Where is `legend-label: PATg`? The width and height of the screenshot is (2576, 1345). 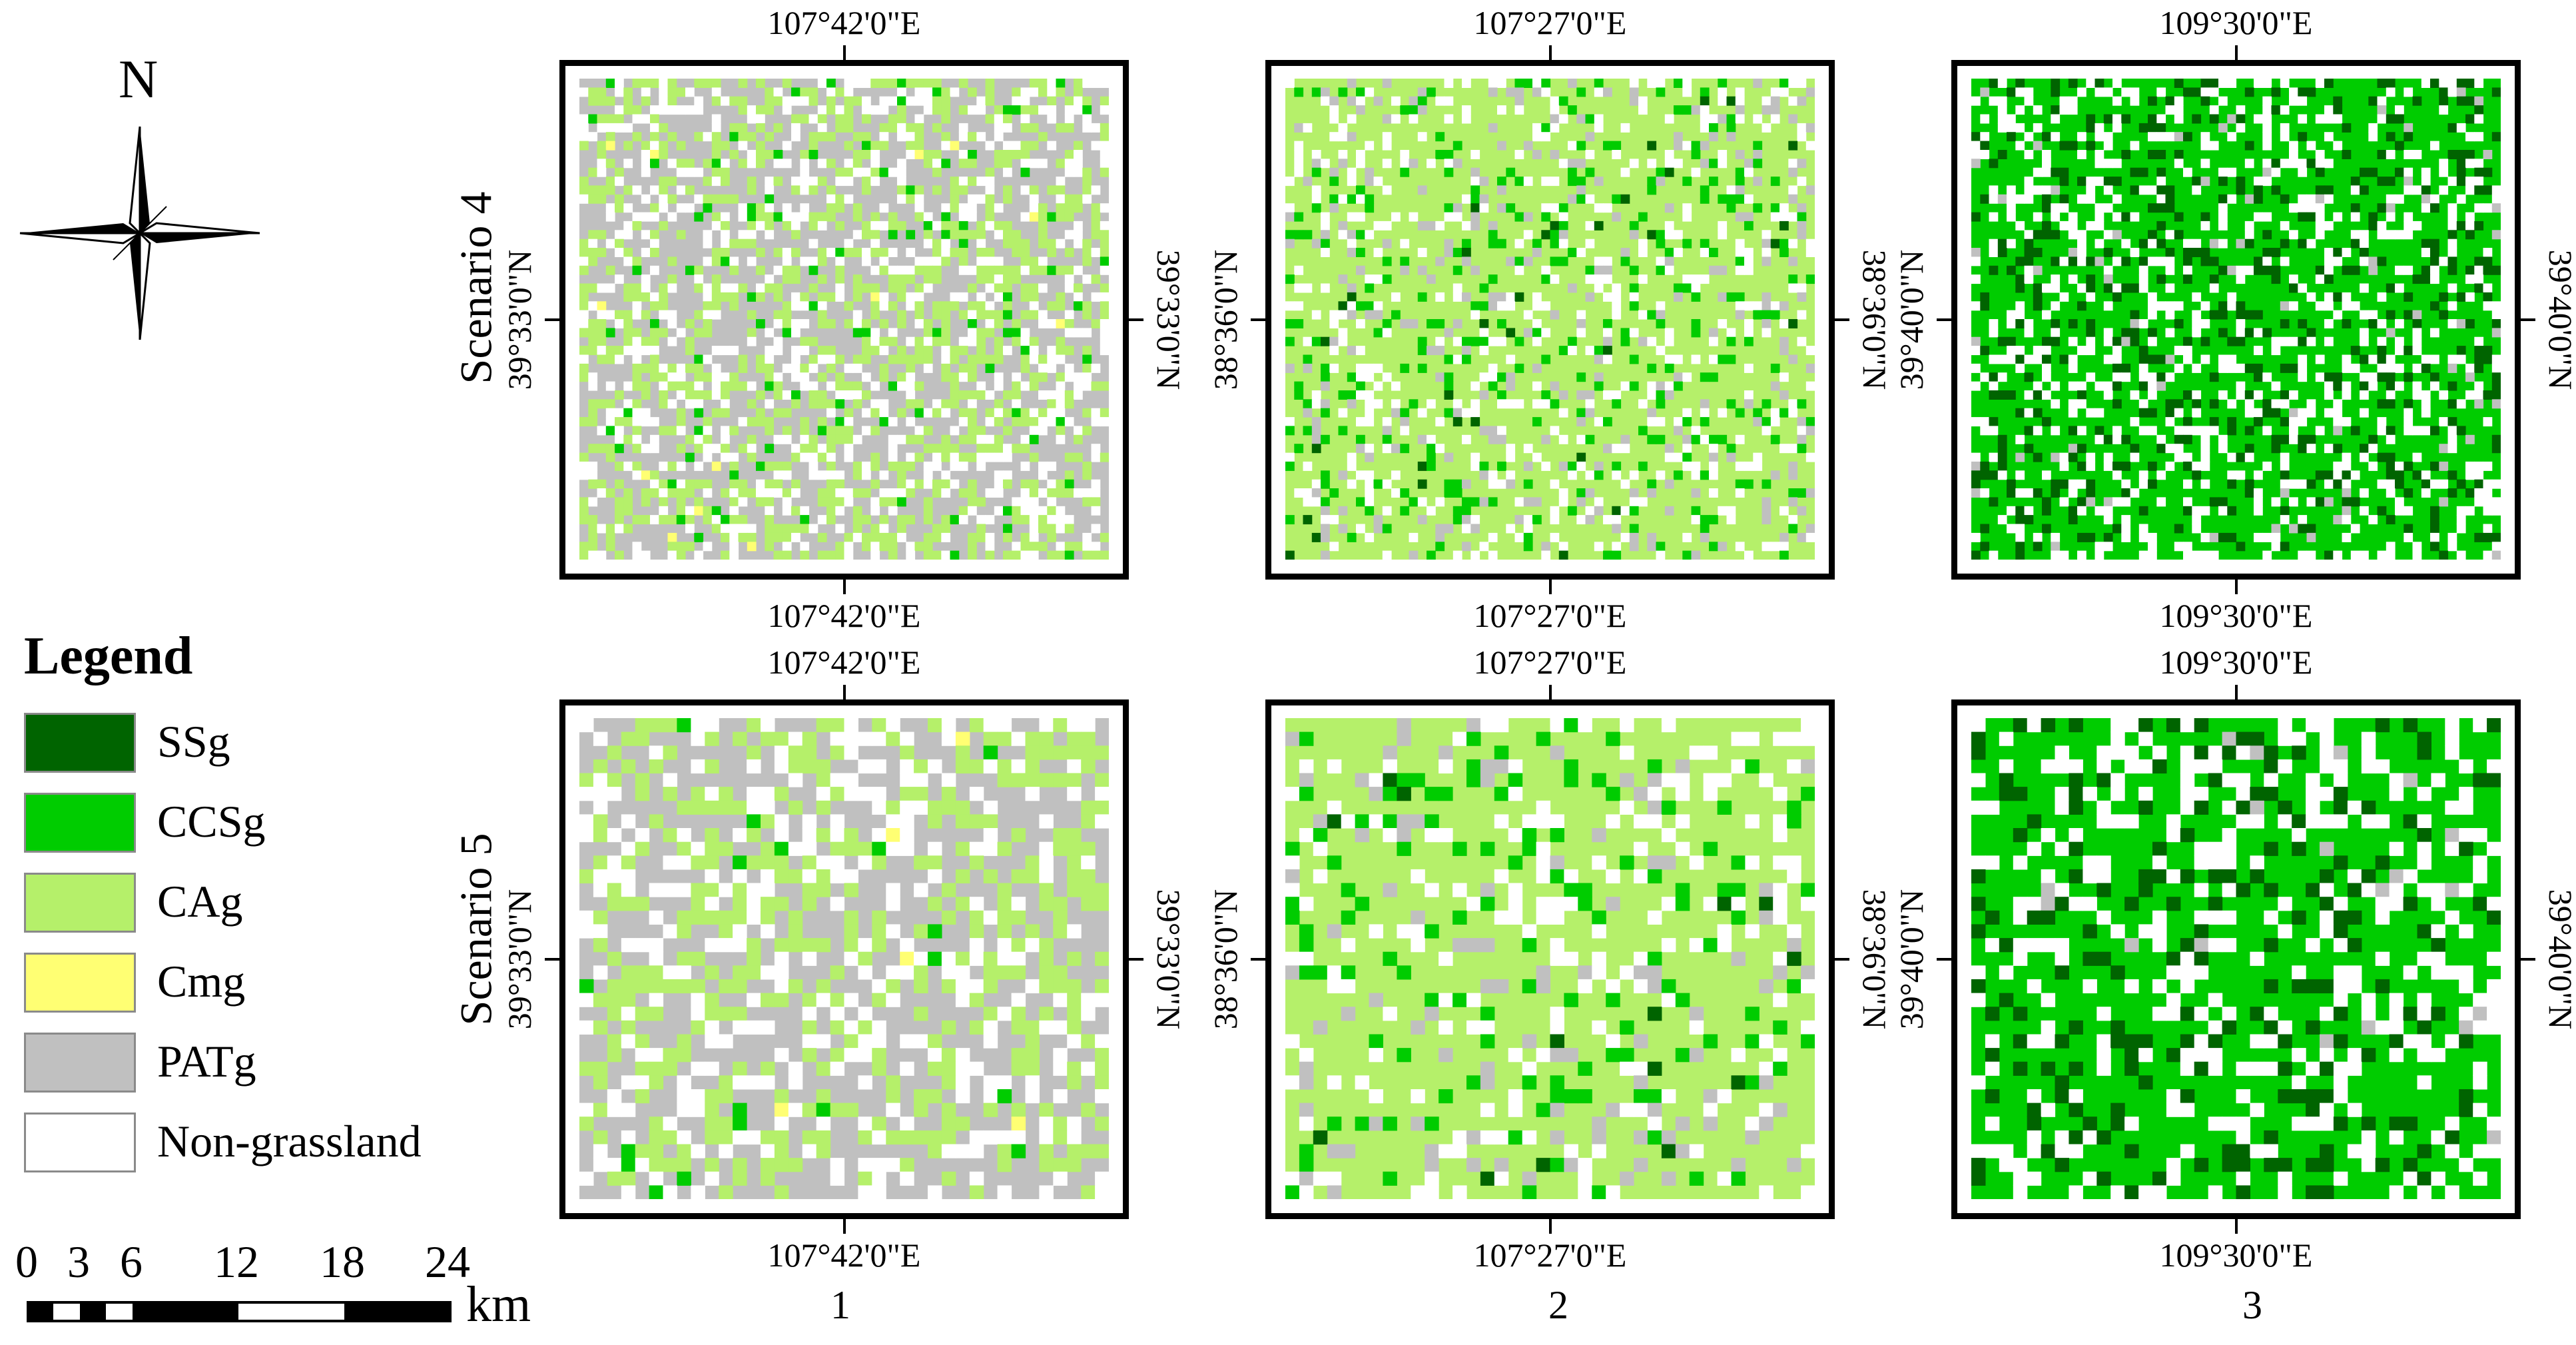
legend-label: PATg is located at coordinates (206, 1061).